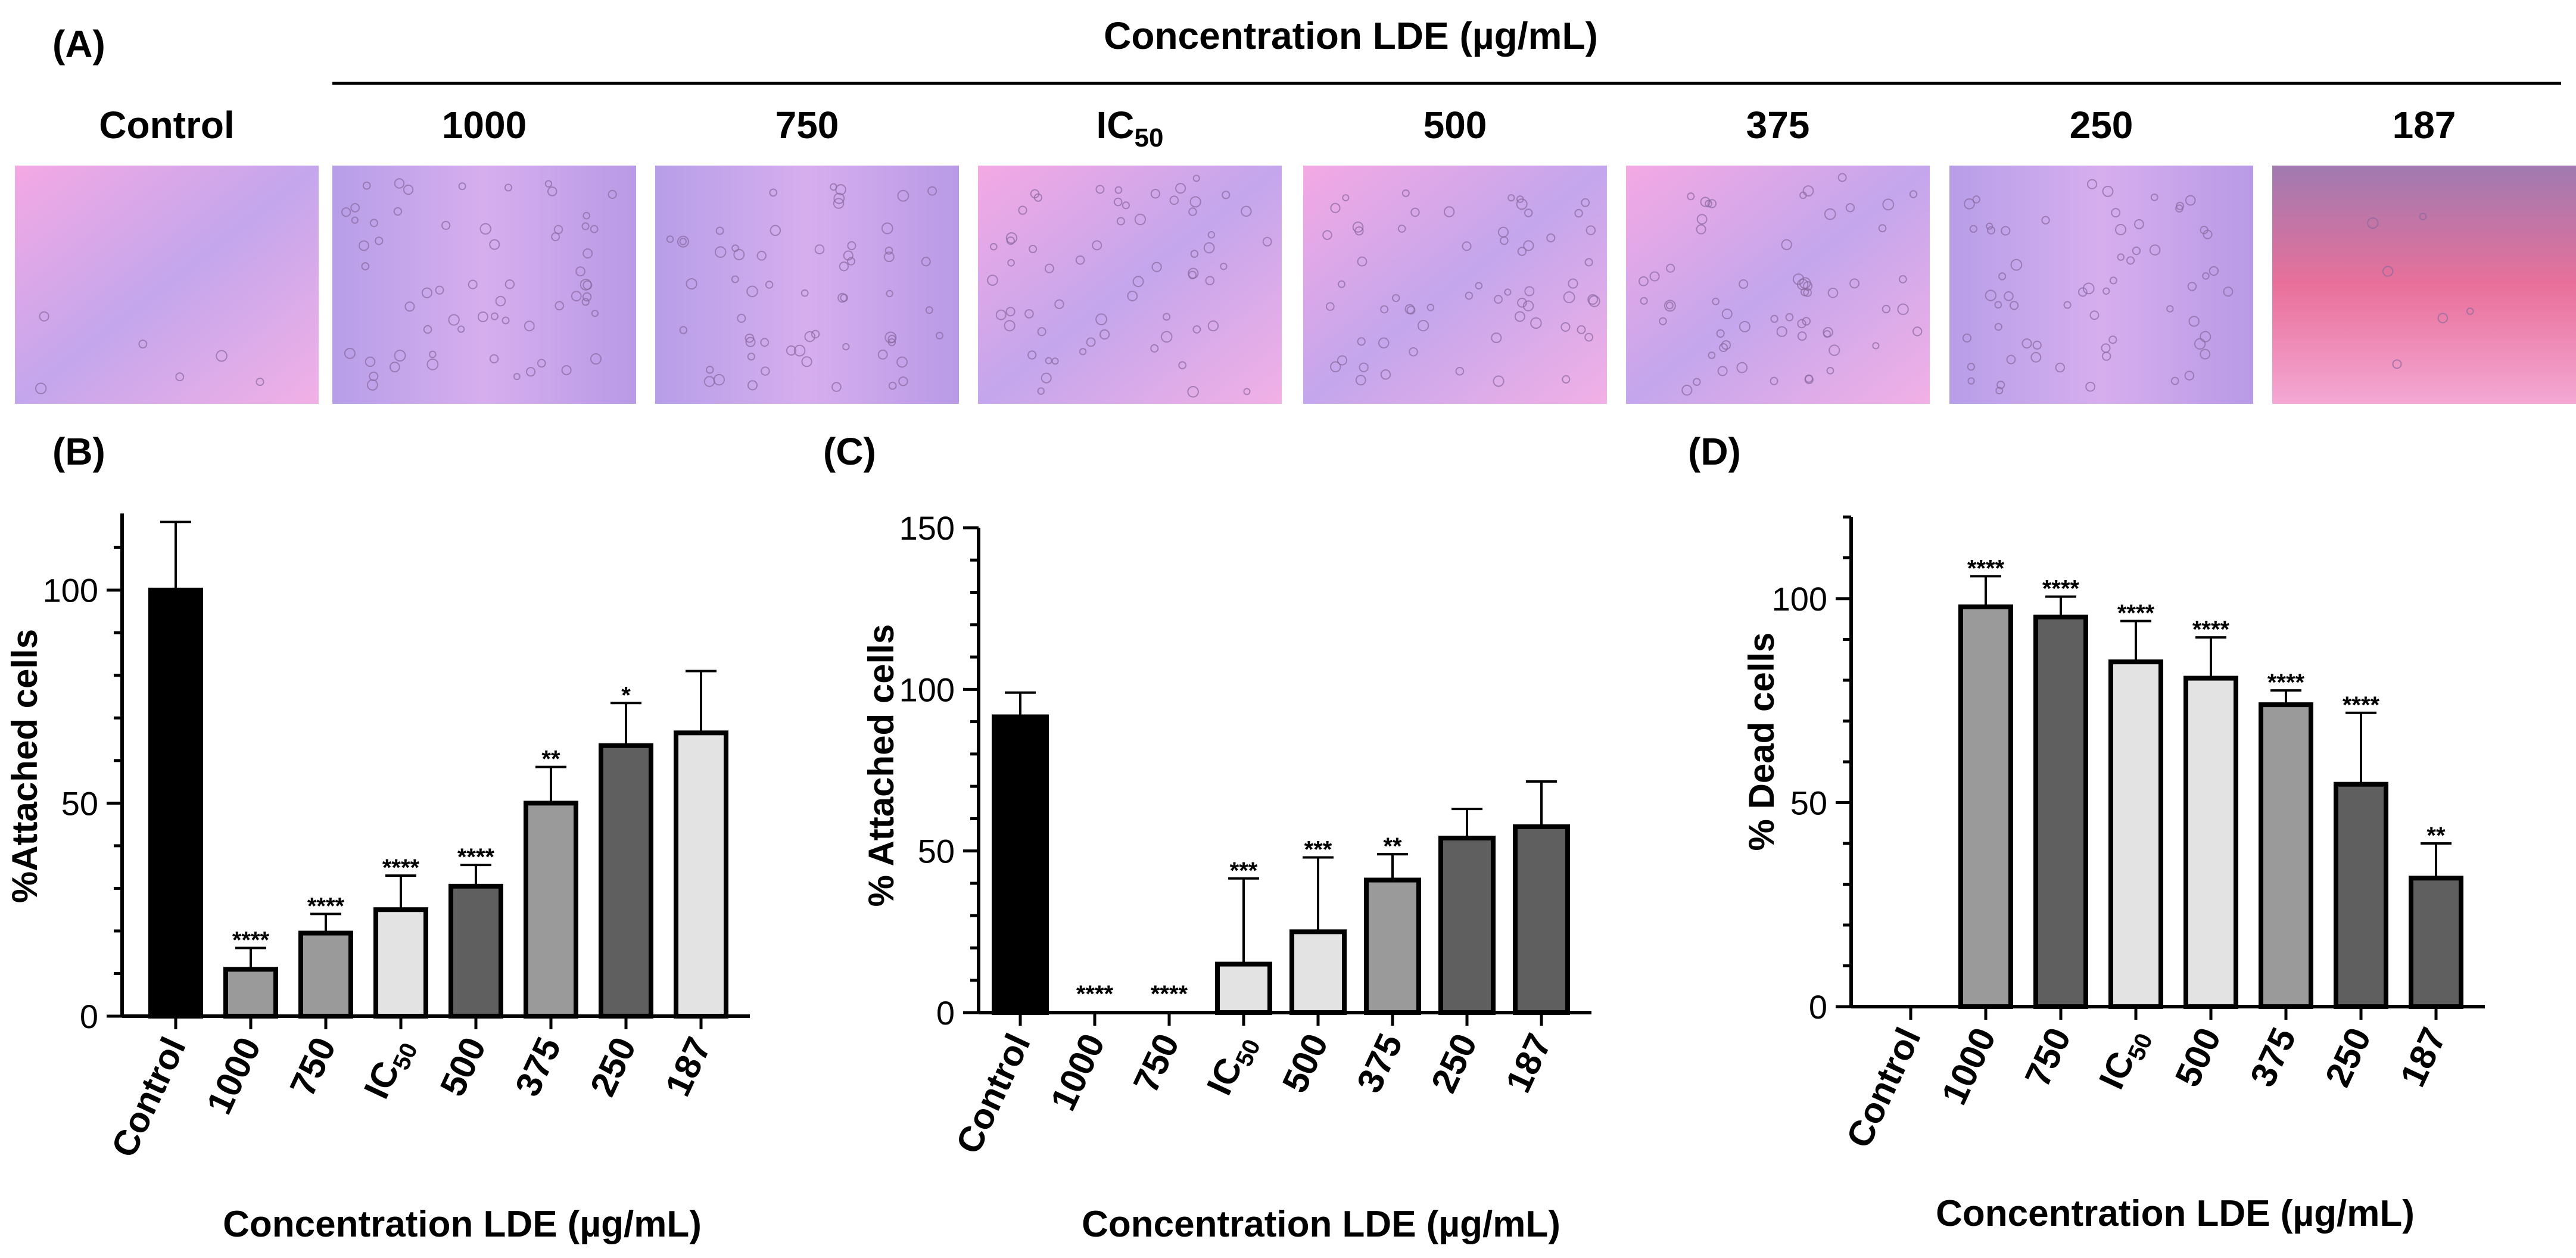  I want to click on micrograph-label: 1000, so click(485, 126).